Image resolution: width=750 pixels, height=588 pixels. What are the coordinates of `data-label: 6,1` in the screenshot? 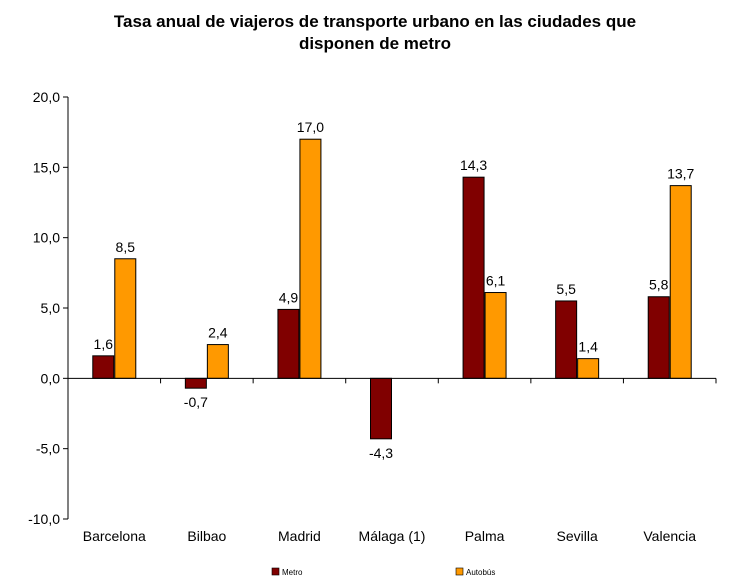 It's located at (496, 281).